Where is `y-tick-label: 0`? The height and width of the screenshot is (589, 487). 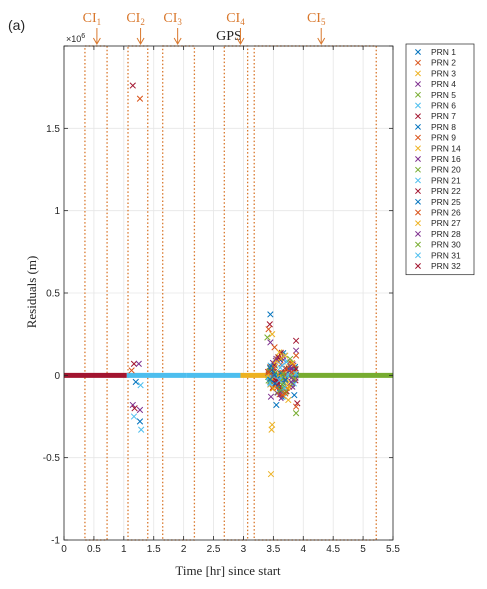 y-tick-label: 0 is located at coordinates (57, 376).